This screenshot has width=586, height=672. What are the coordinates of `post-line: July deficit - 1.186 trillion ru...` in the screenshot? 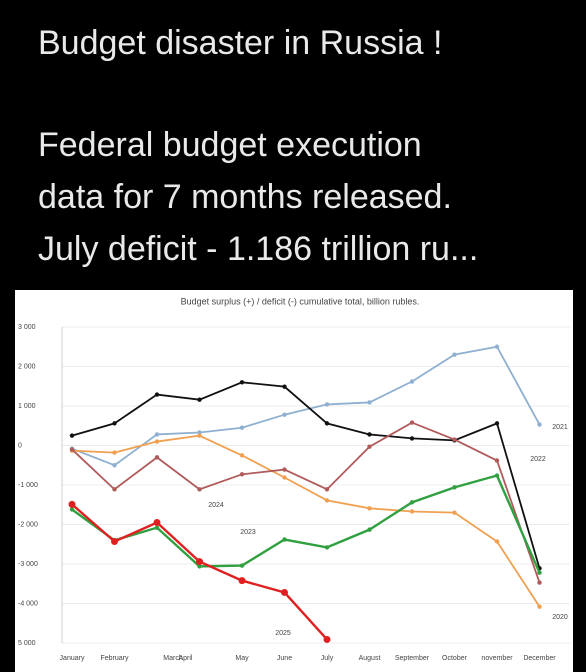 It's located at (258, 249).